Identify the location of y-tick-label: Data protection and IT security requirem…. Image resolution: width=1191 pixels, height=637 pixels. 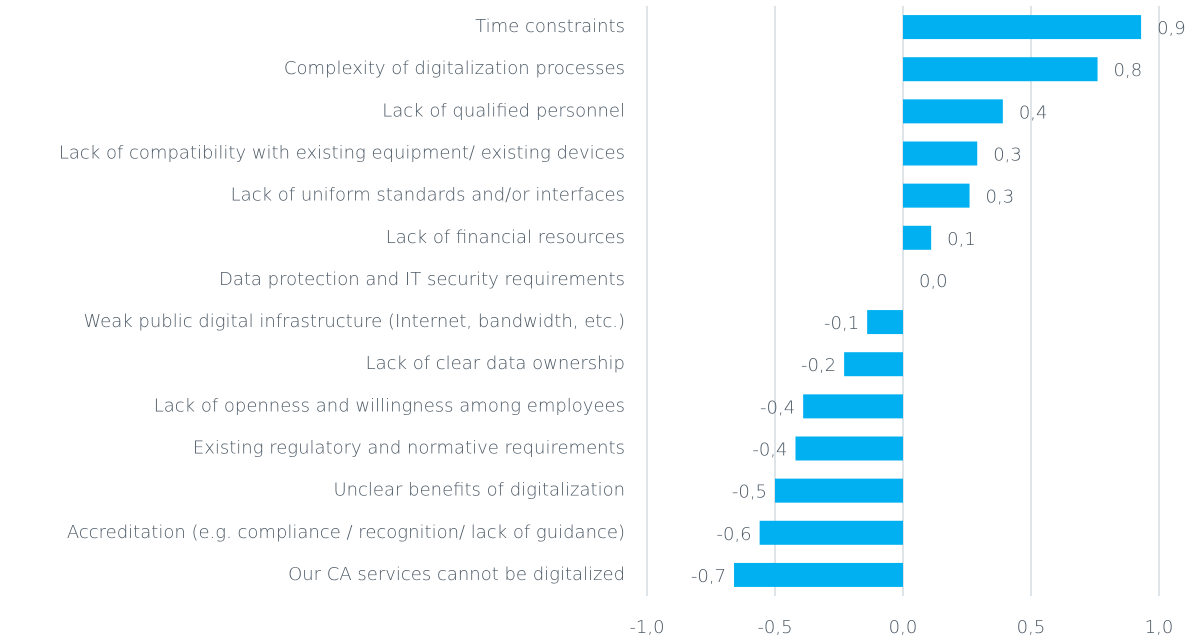
(422, 279).